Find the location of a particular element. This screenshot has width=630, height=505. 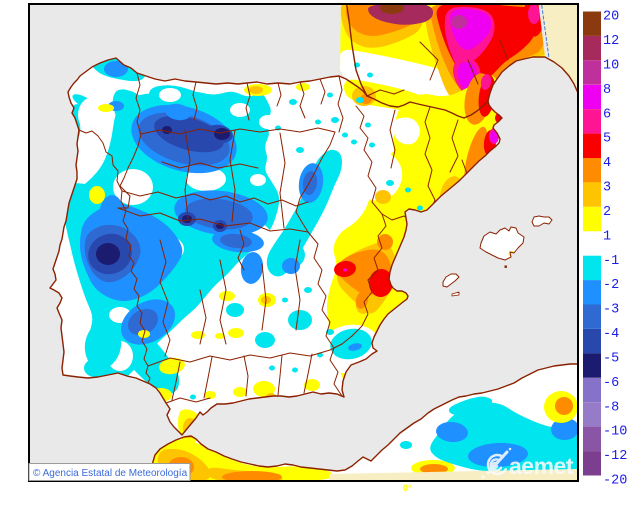

svg-text: -6 is located at coordinates (611, 383).